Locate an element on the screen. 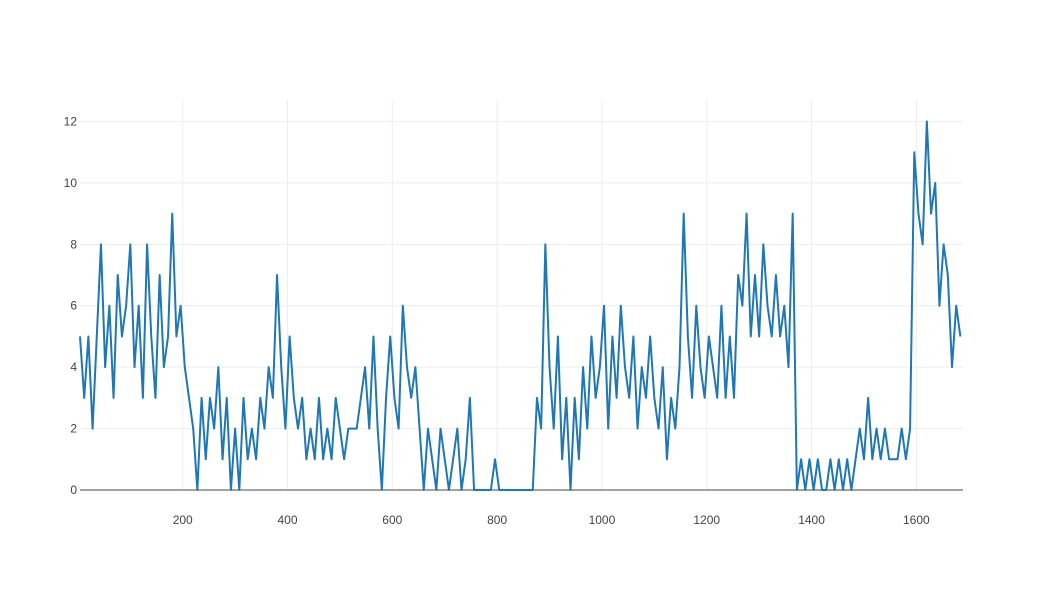 The width and height of the screenshot is (1044, 590). x-tick-label: 1400 is located at coordinates (811, 520).